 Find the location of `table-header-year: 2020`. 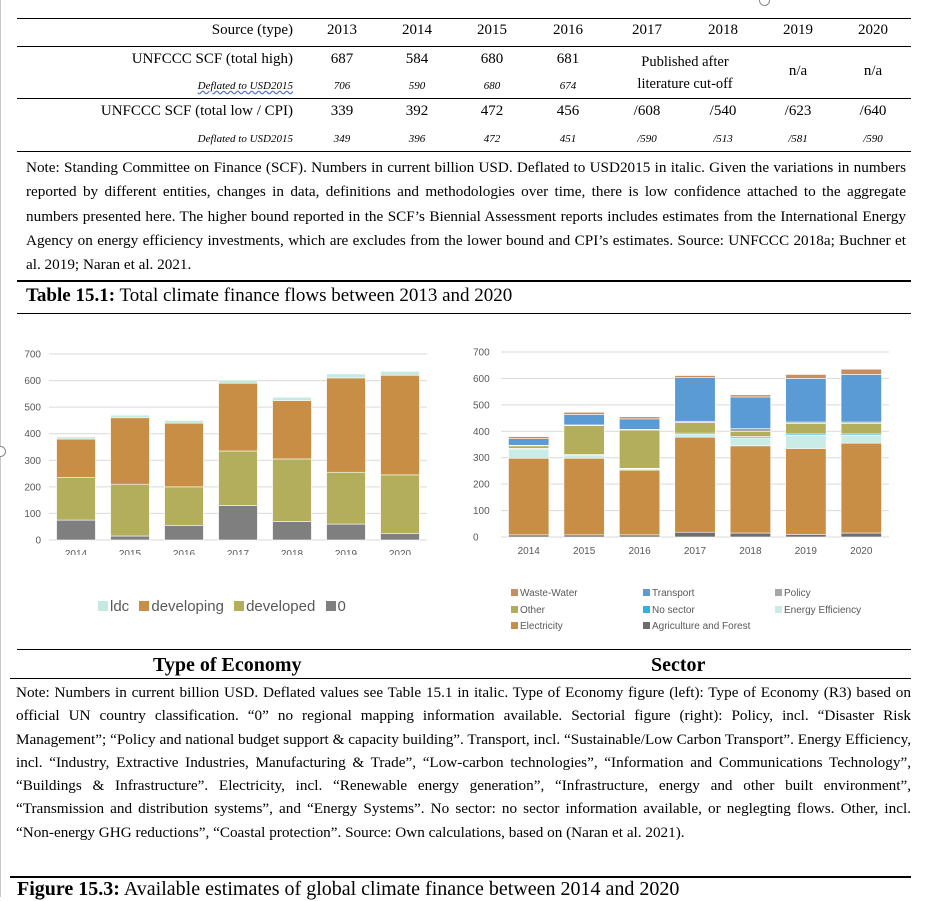

table-header-year: 2020 is located at coordinates (873, 30).